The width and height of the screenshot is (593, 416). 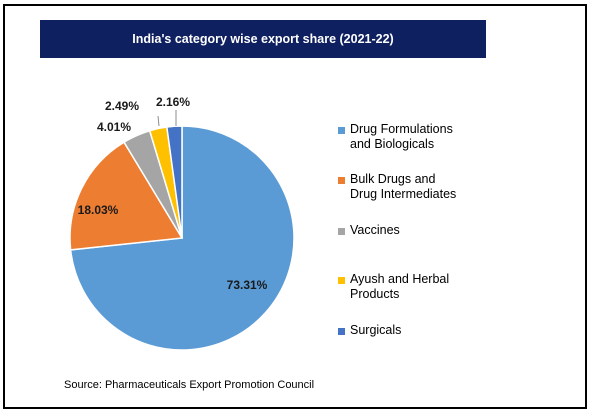 What do you see at coordinates (400, 286) in the screenshot?
I see `legend-label: Ayush and Herbal Products` at bounding box center [400, 286].